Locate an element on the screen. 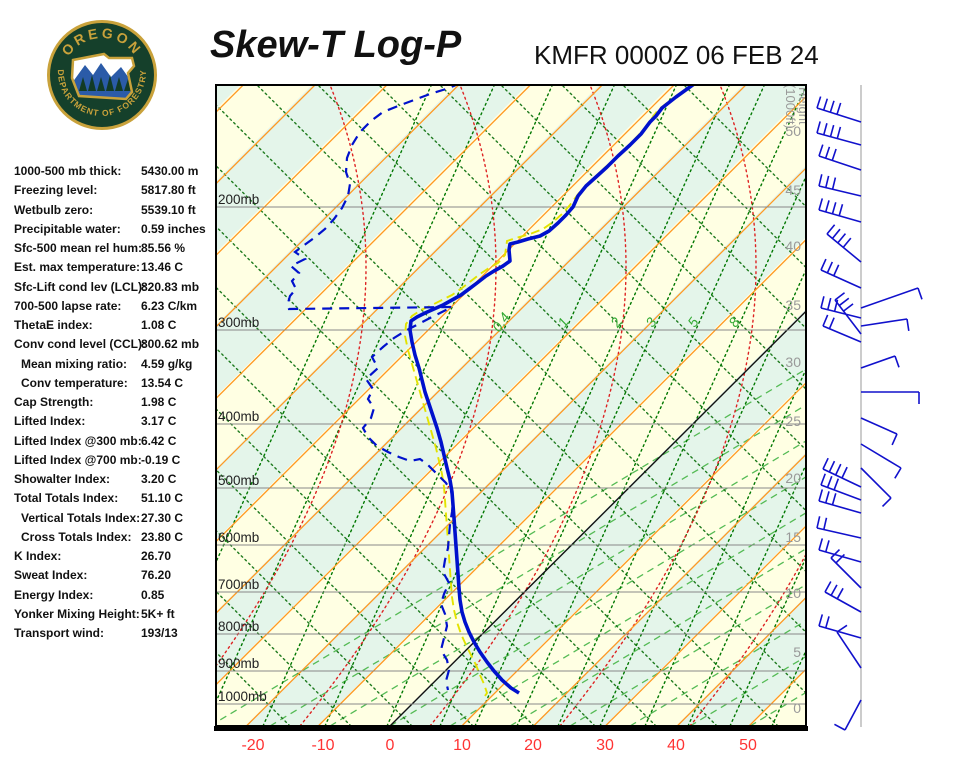 Image resolution: width=960 pixels, height=768 pixels. stat-row: Sfc-500 mean rel hum: 85.56 % is located at coordinates (114, 250).